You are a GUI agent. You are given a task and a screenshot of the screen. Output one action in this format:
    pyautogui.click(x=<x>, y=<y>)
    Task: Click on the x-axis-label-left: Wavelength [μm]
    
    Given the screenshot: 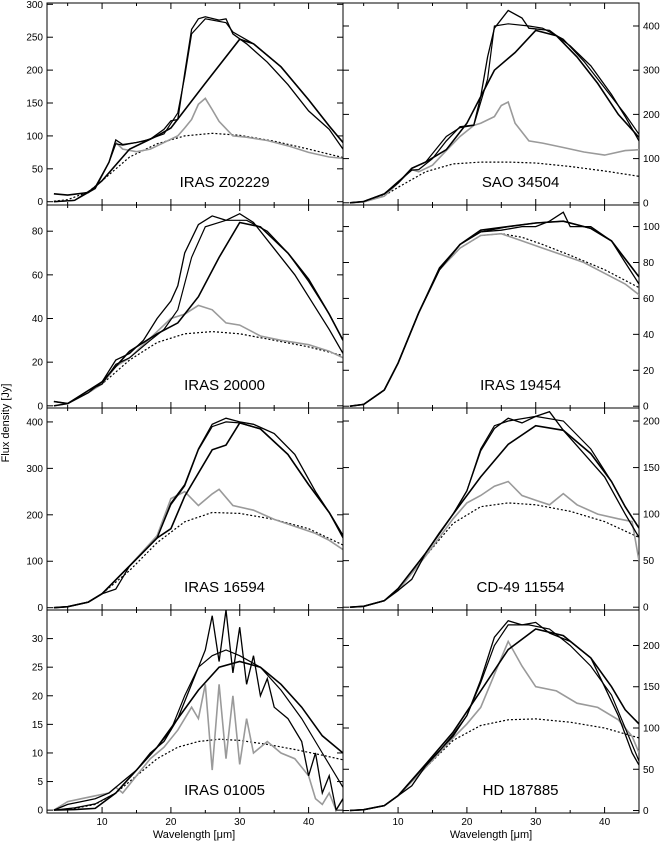 What is the action you would take?
    pyautogui.click(x=194, y=835)
    